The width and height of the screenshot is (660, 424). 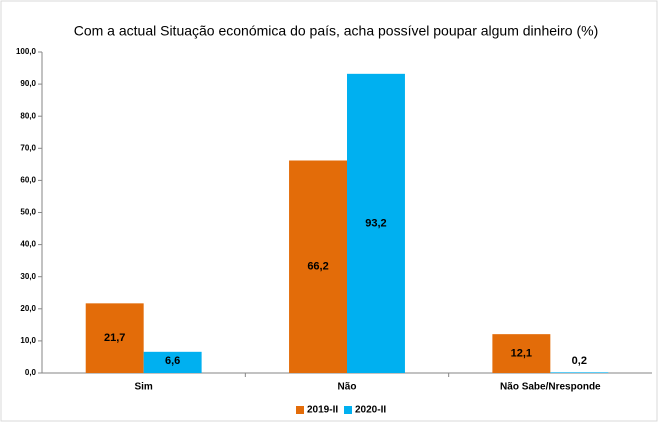 I want to click on value-label: 66,2, so click(x=317, y=267).